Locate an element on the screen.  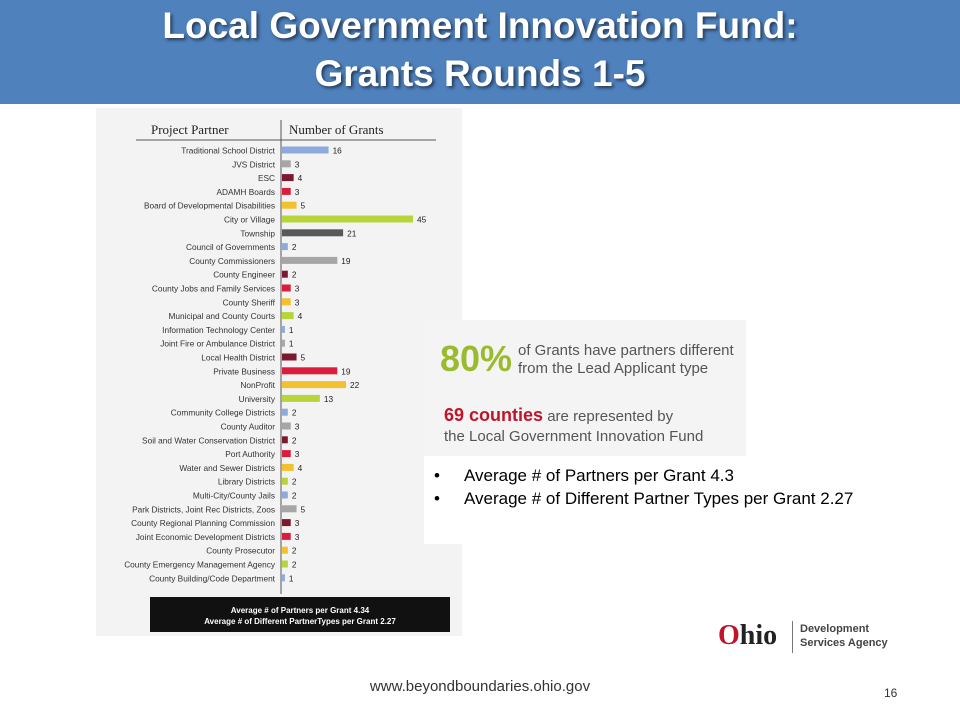
category-label: County Jobs and Family Services is located at coordinates (213, 289).